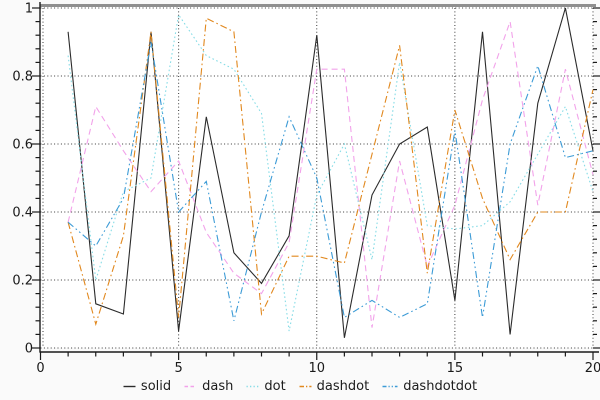 The width and height of the screenshot is (600, 400). Describe the element at coordinates (22, 77) in the screenshot. I see `y-axis-tick-label: 0.8` at that location.